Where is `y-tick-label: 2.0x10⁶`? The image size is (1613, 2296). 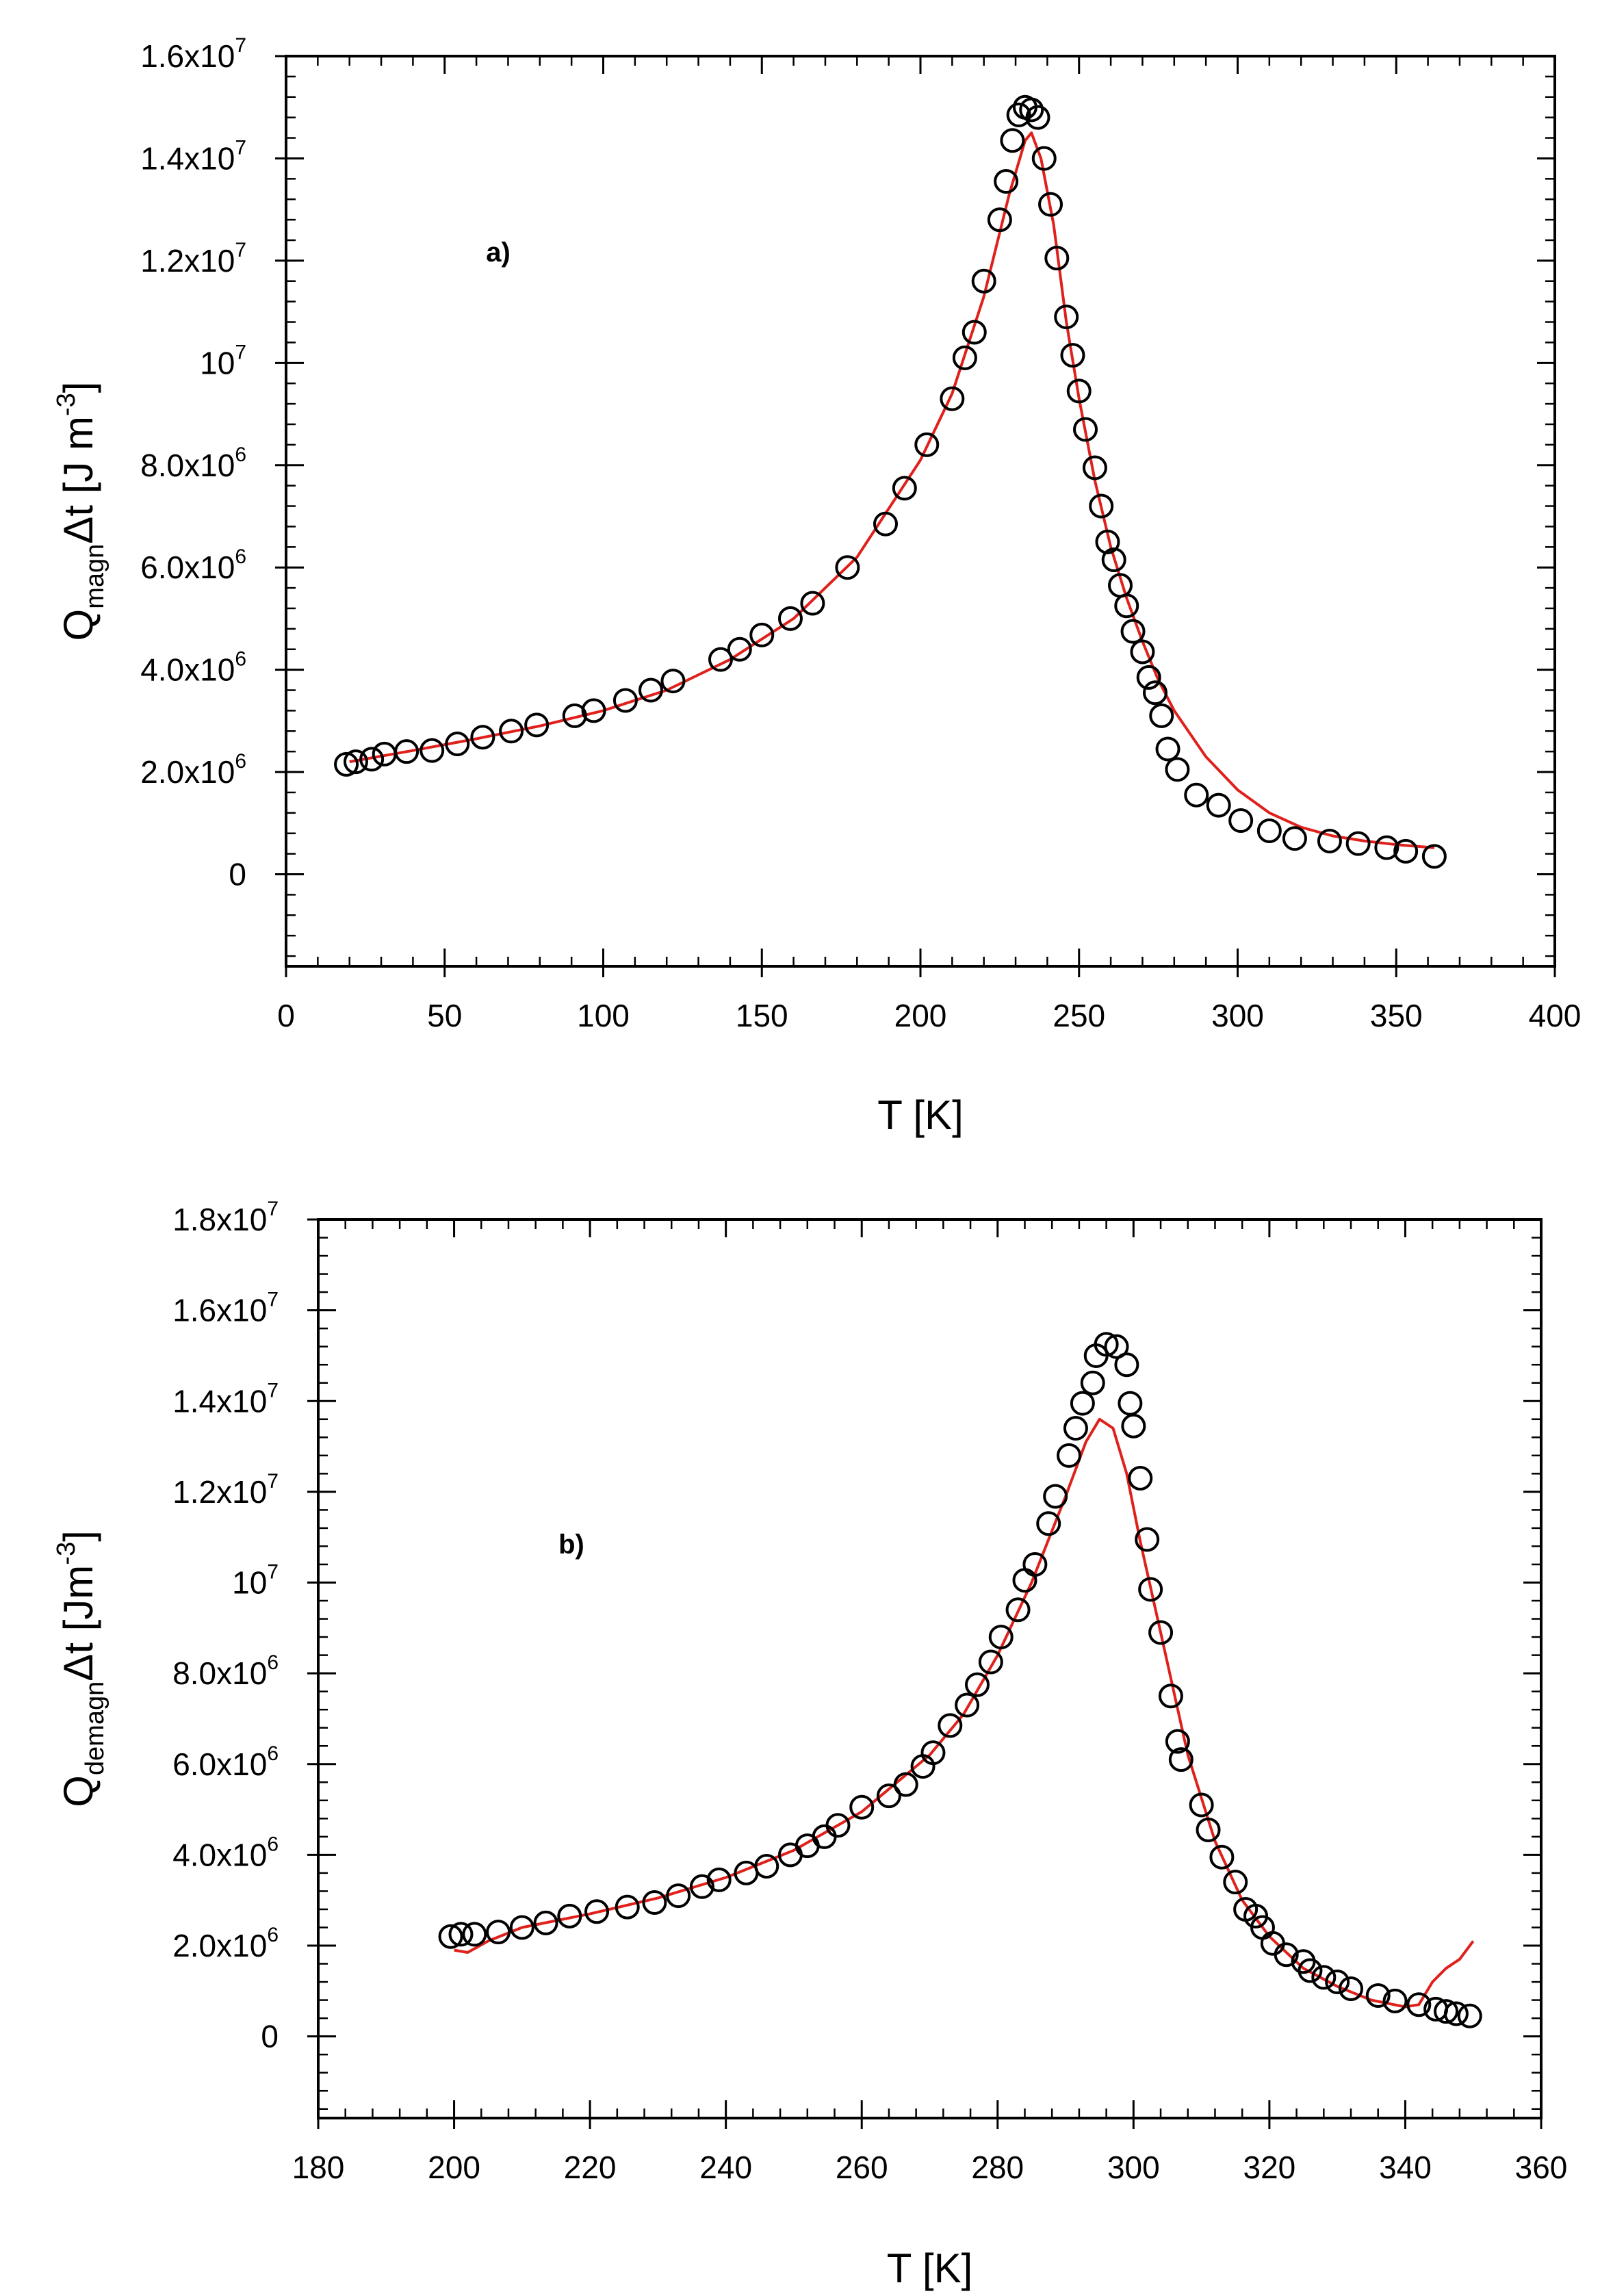
y-tick-label: 2.0x10⁶ is located at coordinates (193, 770).